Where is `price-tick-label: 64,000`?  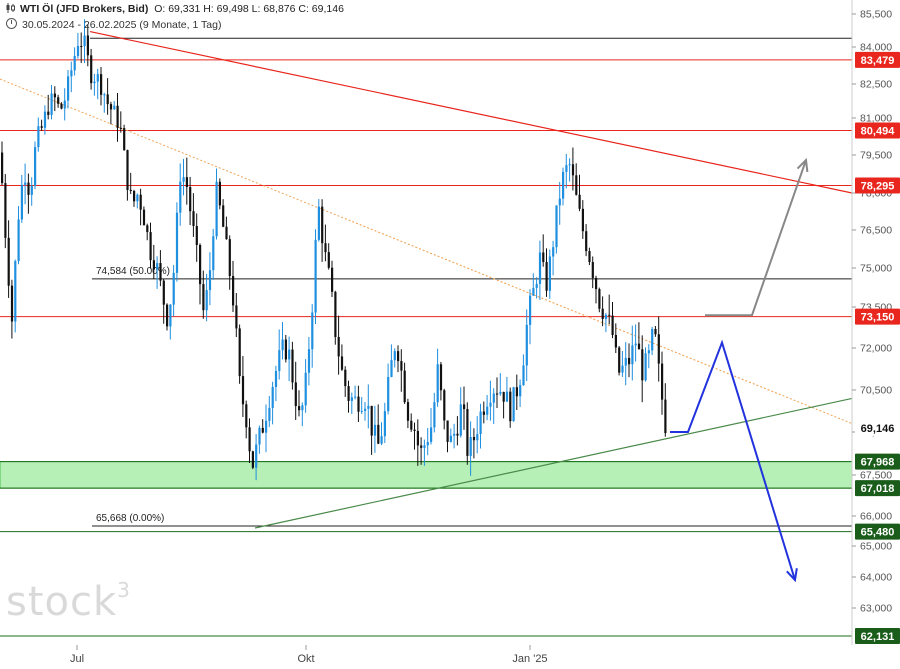
price-tick-label: 64,000 is located at coordinates (876, 578).